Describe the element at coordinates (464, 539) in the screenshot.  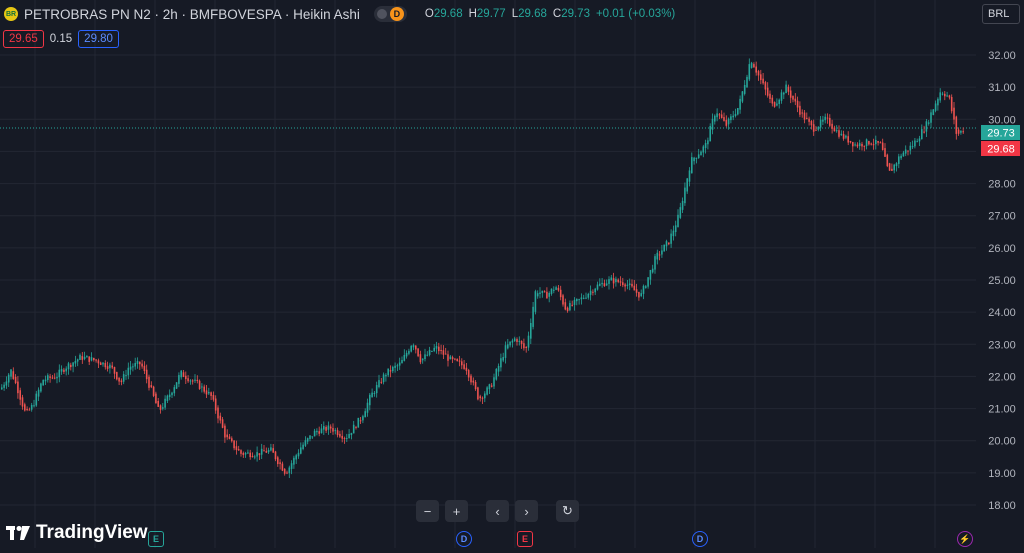
I see `dividend-event-marker: D` at that location.